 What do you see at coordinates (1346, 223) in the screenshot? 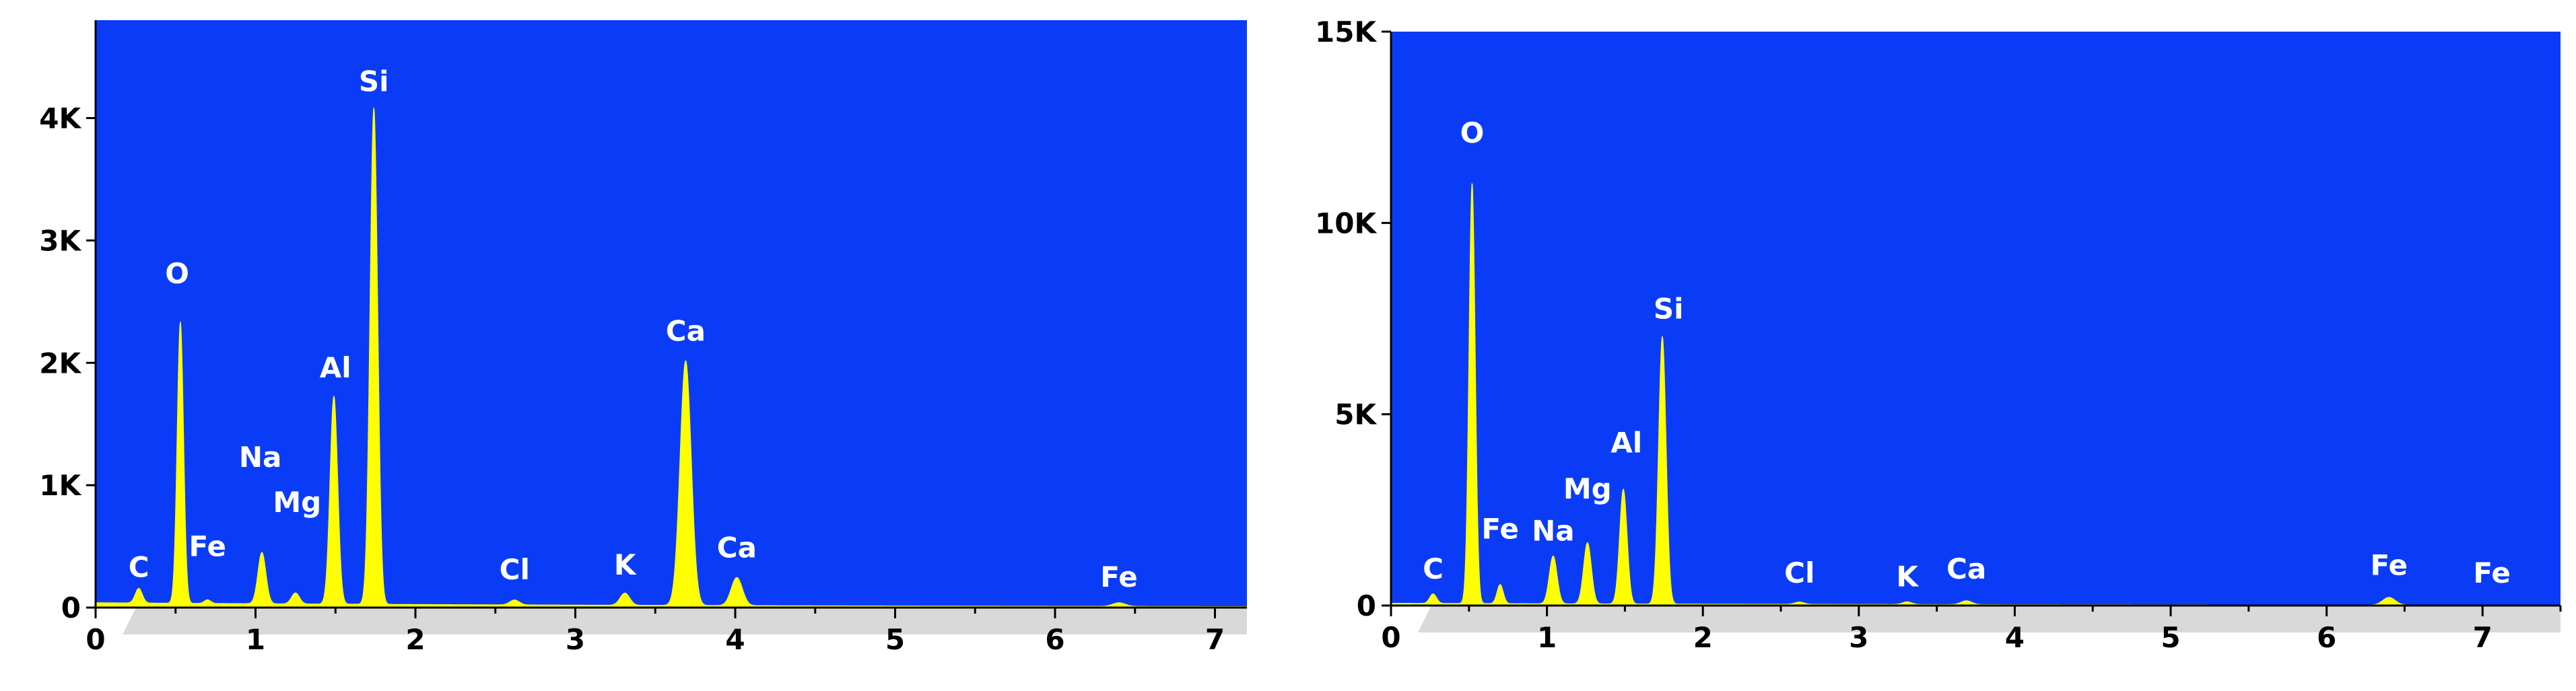
I see `y-tick-label: 10K` at bounding box center [1346, 223].